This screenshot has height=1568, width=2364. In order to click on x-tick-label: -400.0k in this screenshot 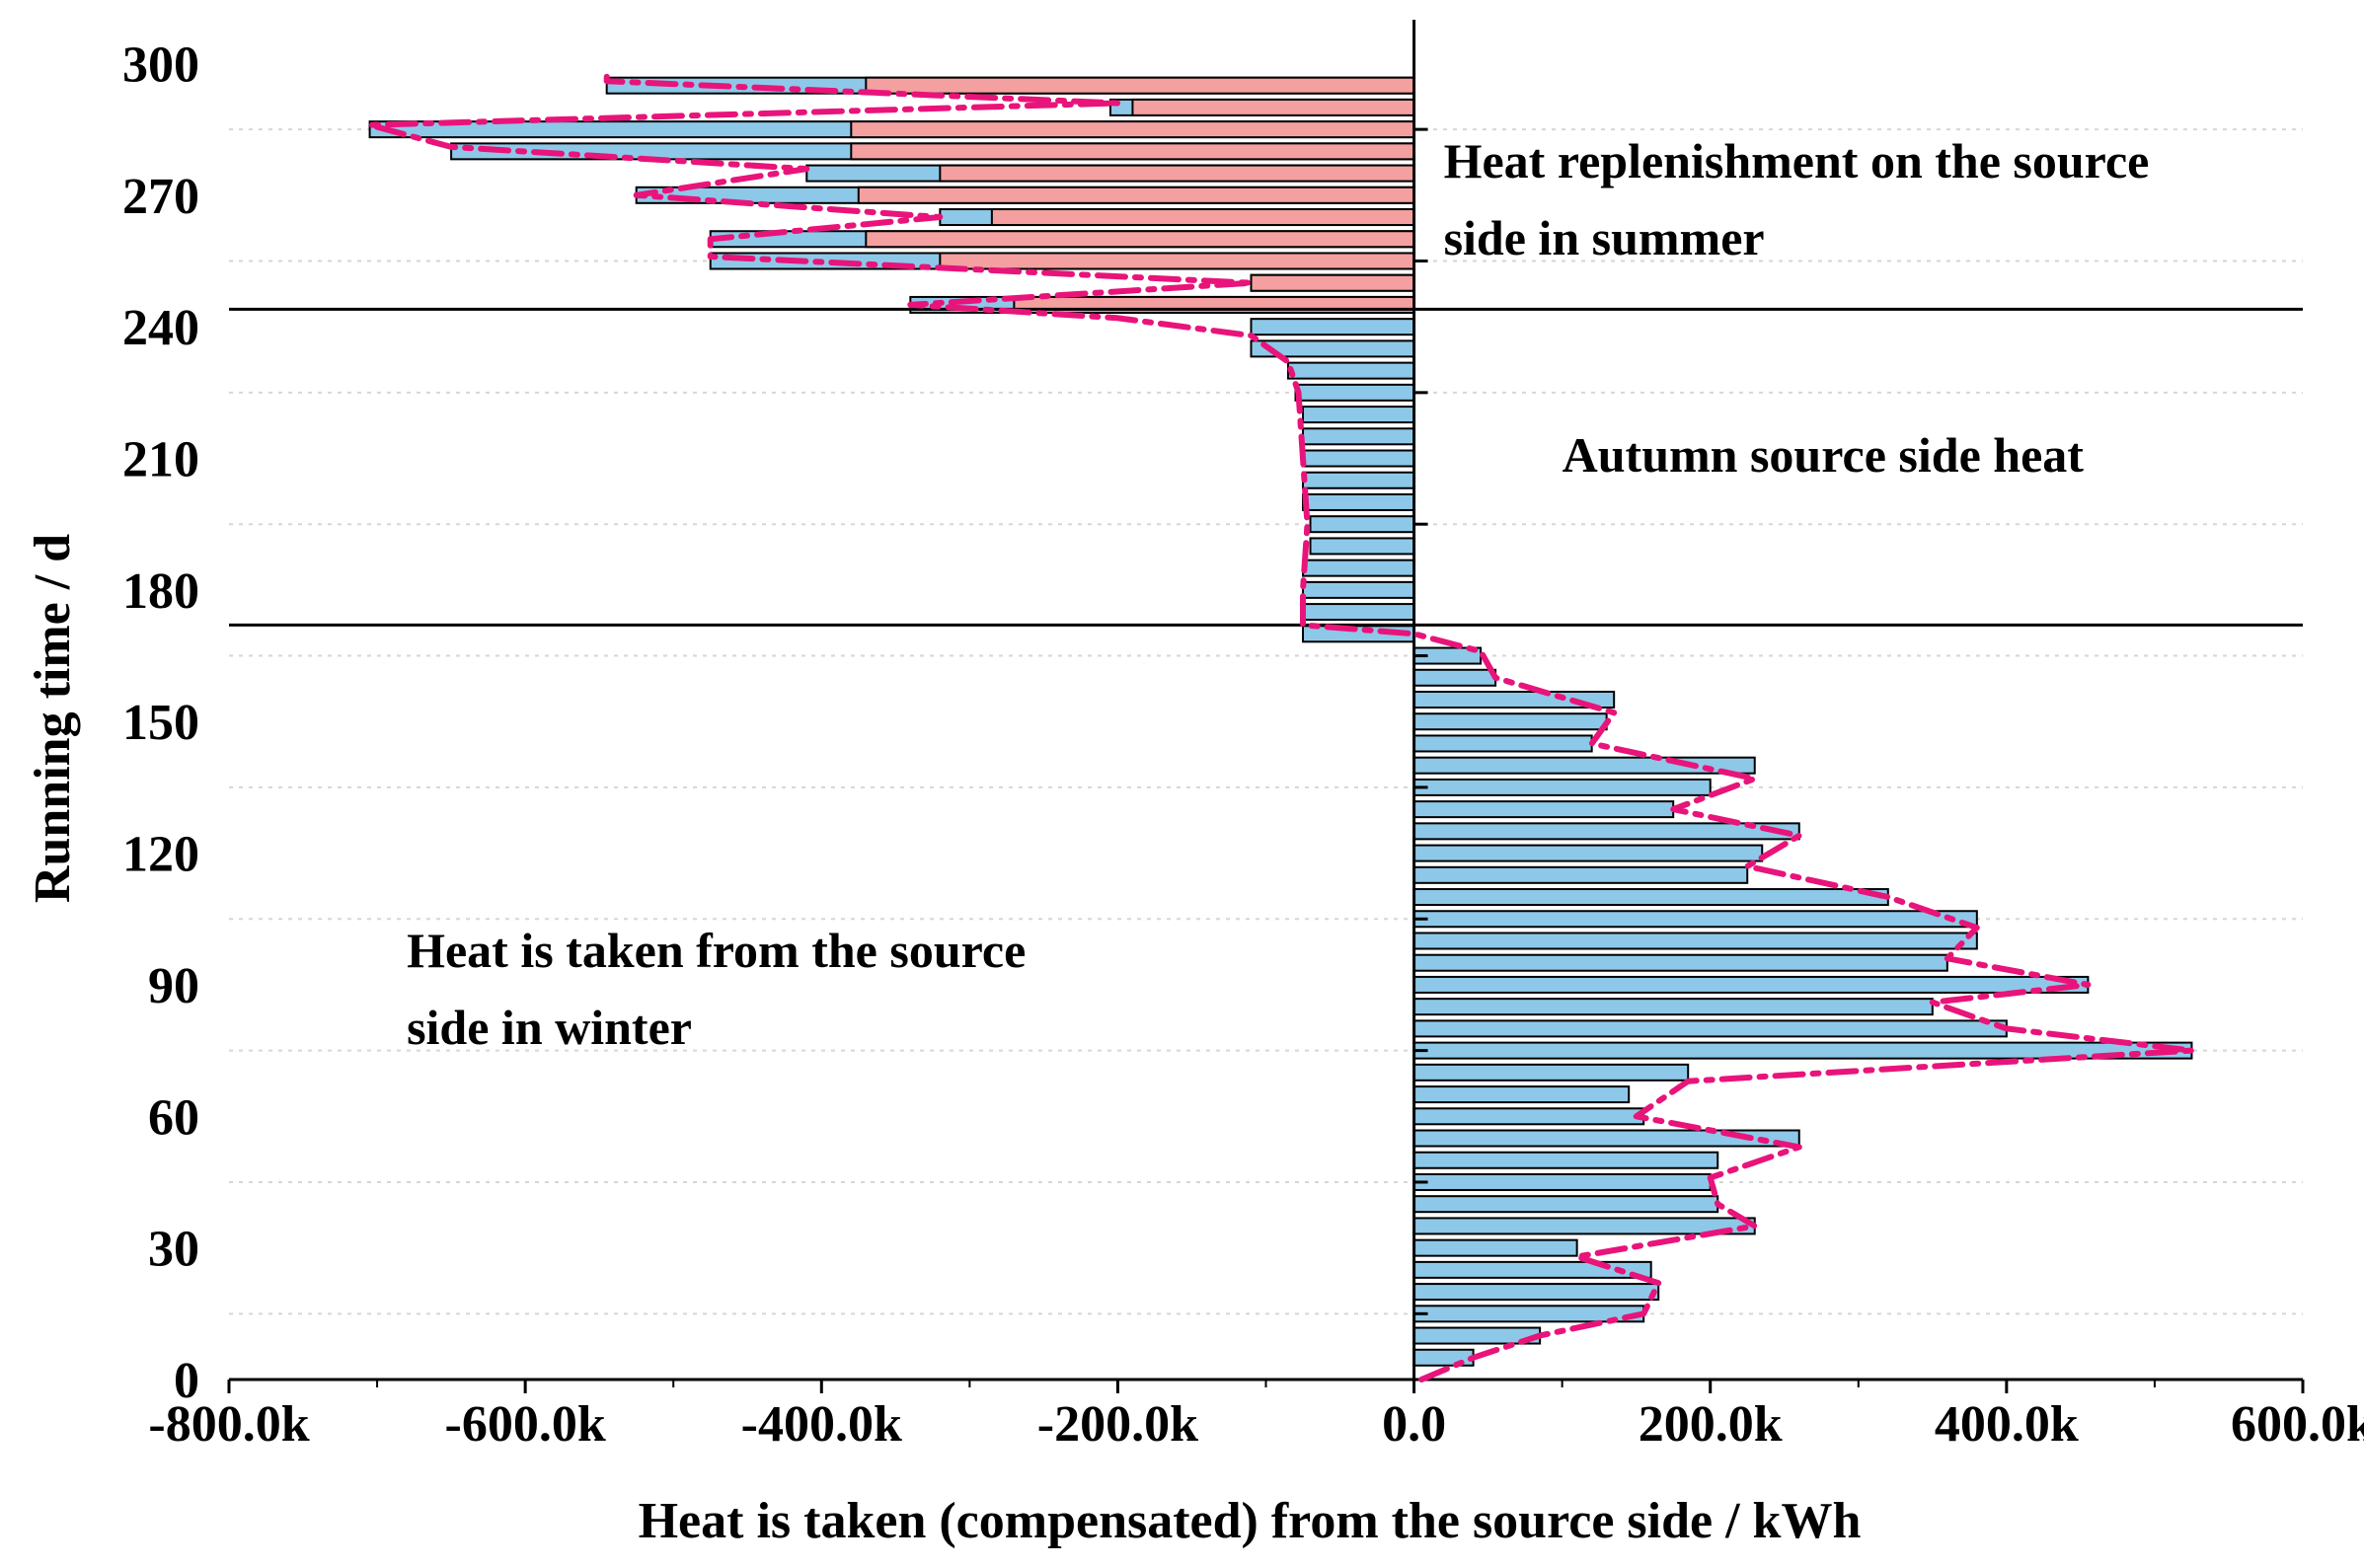, I will do `click(821, 1424)`.